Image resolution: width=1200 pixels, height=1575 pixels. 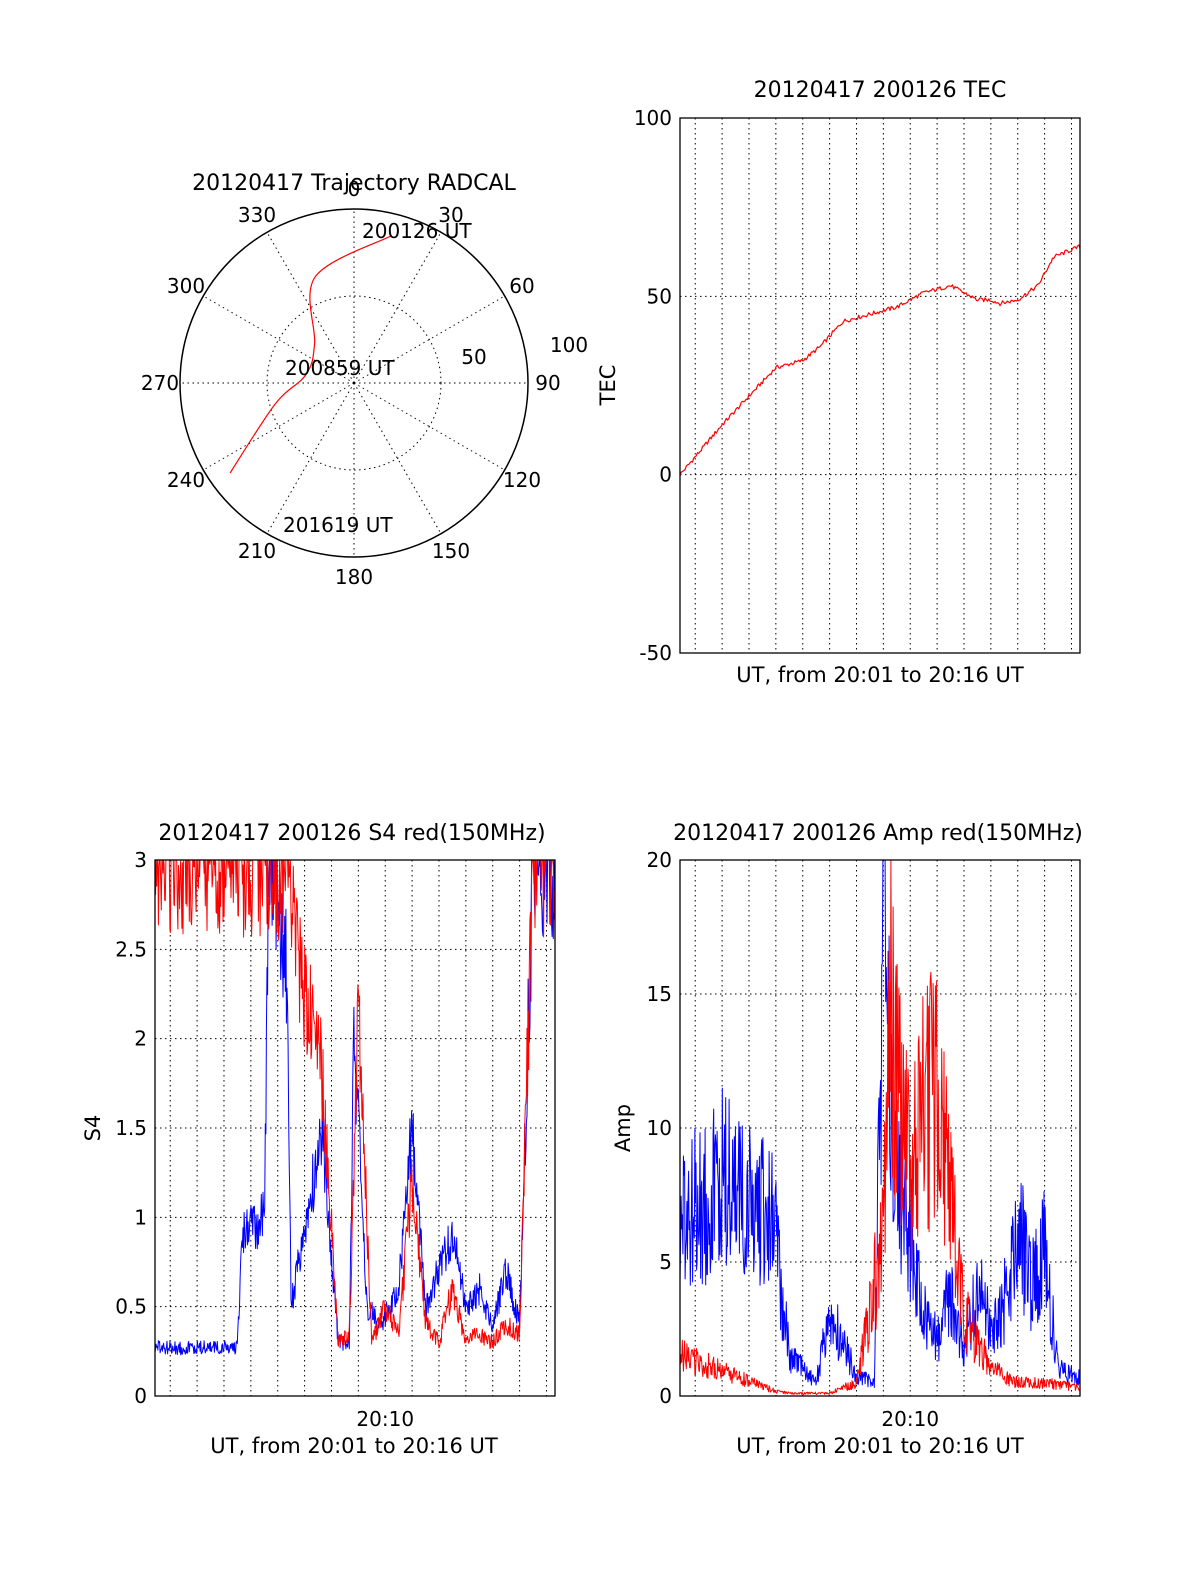 What do you see at coordinates (354, 577) in the screenshot?
I see `angle-tick-label: 180` at bounding box center [354, 577].